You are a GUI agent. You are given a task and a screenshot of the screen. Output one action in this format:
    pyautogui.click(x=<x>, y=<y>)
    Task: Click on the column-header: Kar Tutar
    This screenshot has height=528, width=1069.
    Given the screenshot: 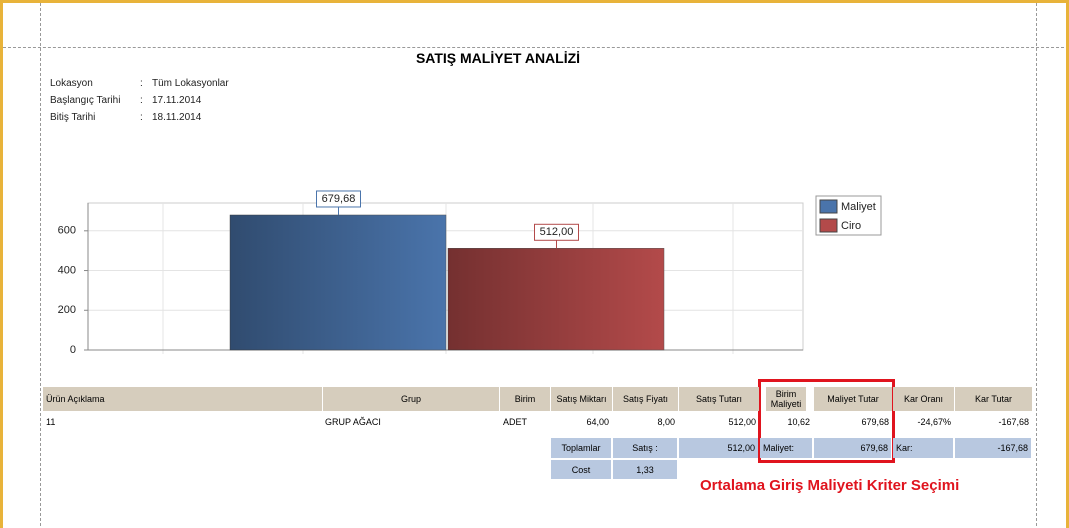 What is the action you would take?
    pyautogui.click(x=993, y=399)
    